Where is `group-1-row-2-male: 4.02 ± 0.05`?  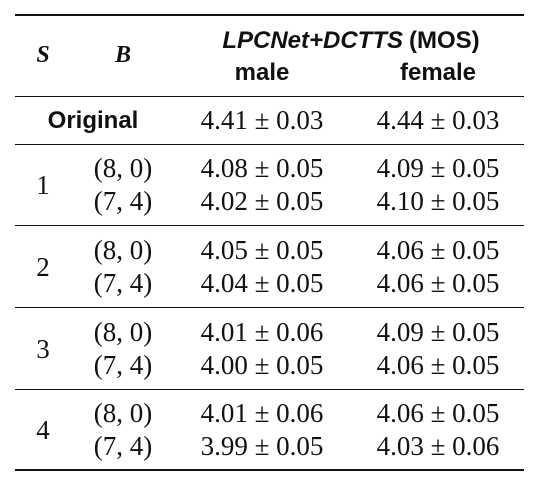
group-1-row-2-male: 4.02 ± 0.05 is located at coordinates (262, 201).